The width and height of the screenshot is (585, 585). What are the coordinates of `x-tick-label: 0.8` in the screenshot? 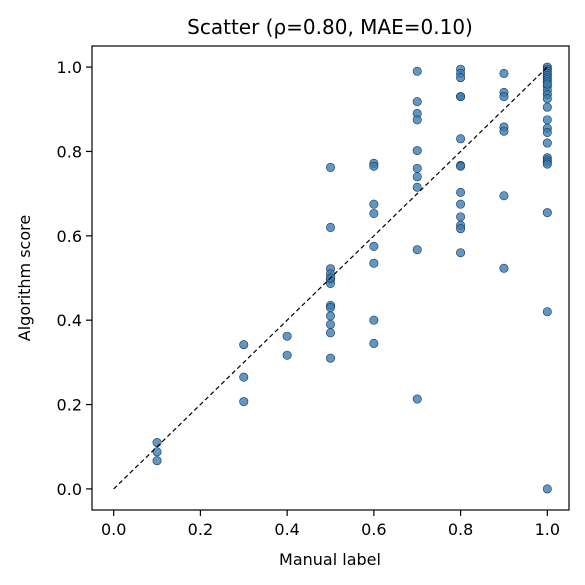 It's located at (460, 529).